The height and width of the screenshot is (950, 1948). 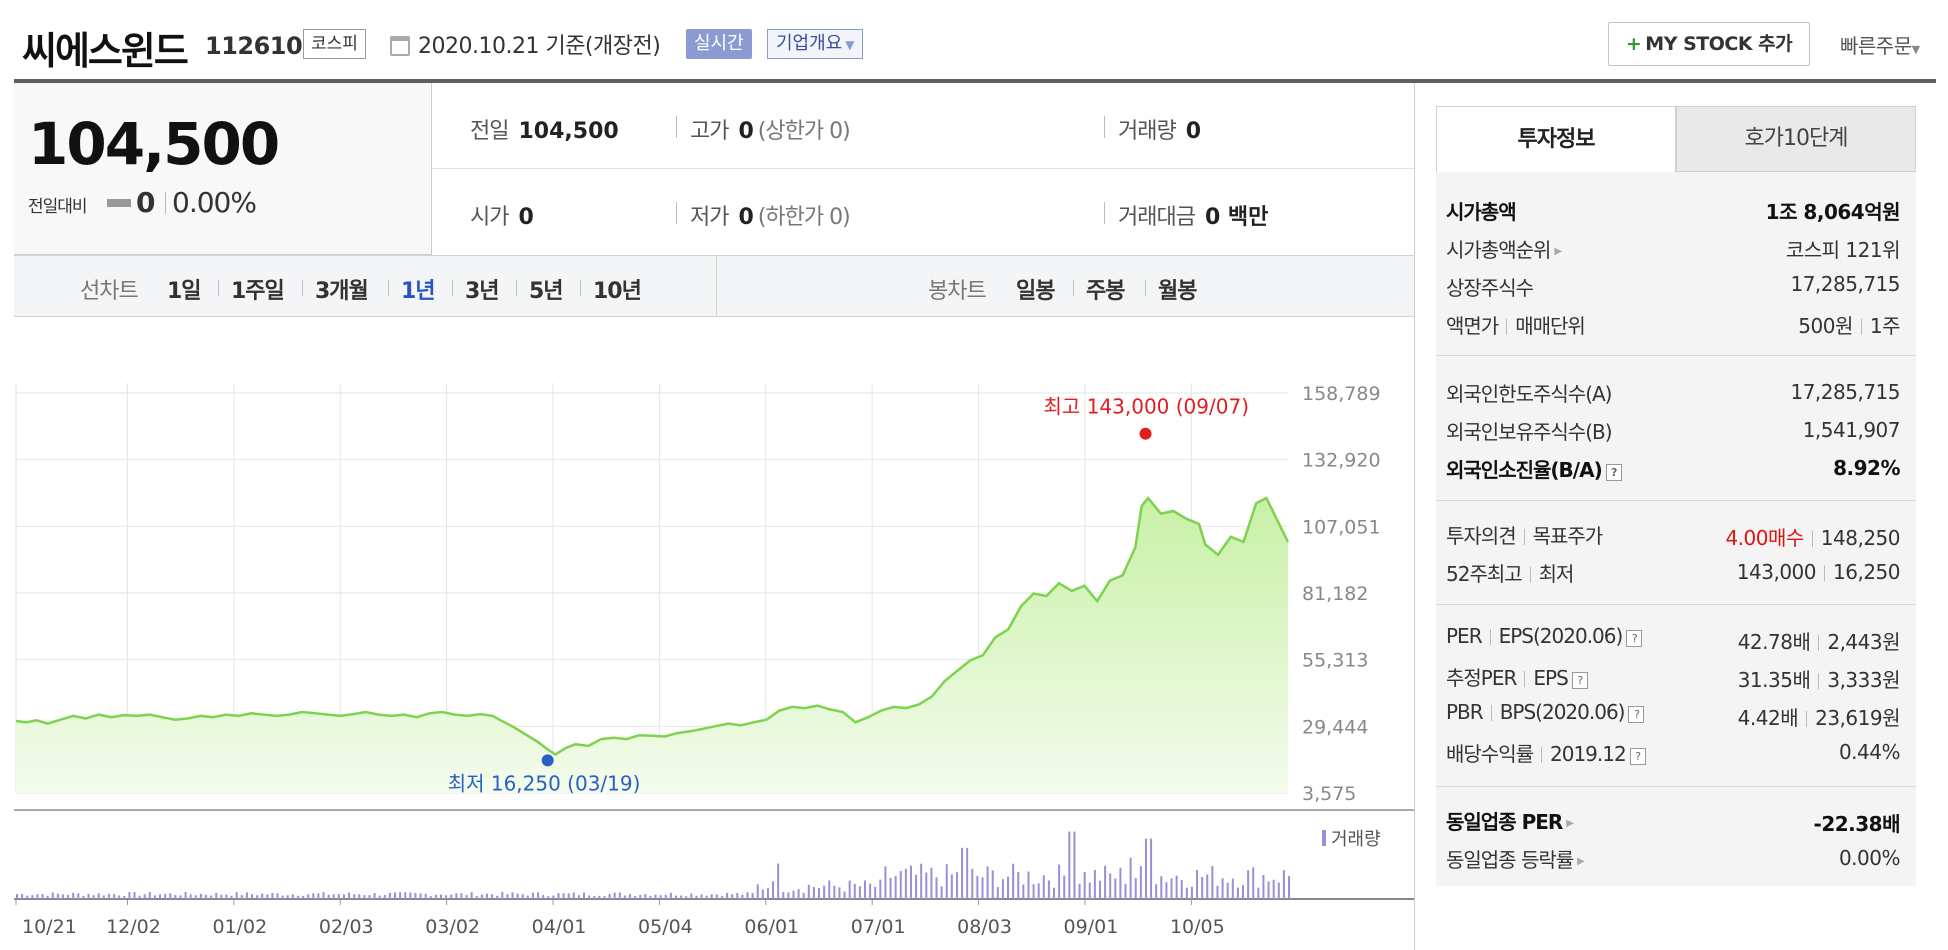 What do you see at coordinates (1880, 44) in the screenshot?
I see `quick-order-button: 빠른주문▼` at bounding box center [1880, 44].